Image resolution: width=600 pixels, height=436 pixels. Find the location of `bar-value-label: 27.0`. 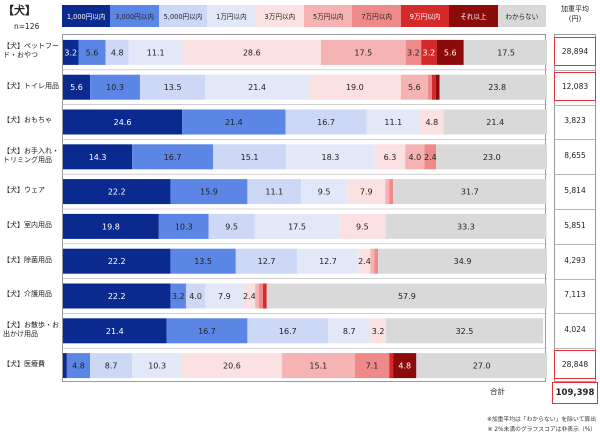

bar-value-label: 27.0 is located at coordinates (482, 366).